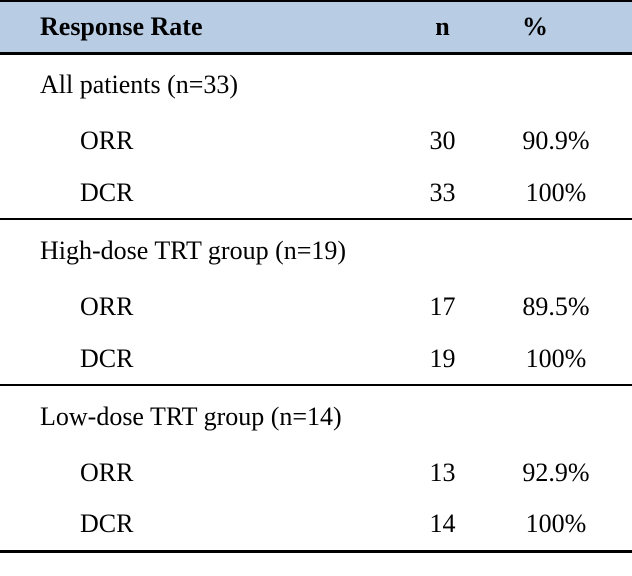  I want to click on n-cell: 30, so click(442, 140).